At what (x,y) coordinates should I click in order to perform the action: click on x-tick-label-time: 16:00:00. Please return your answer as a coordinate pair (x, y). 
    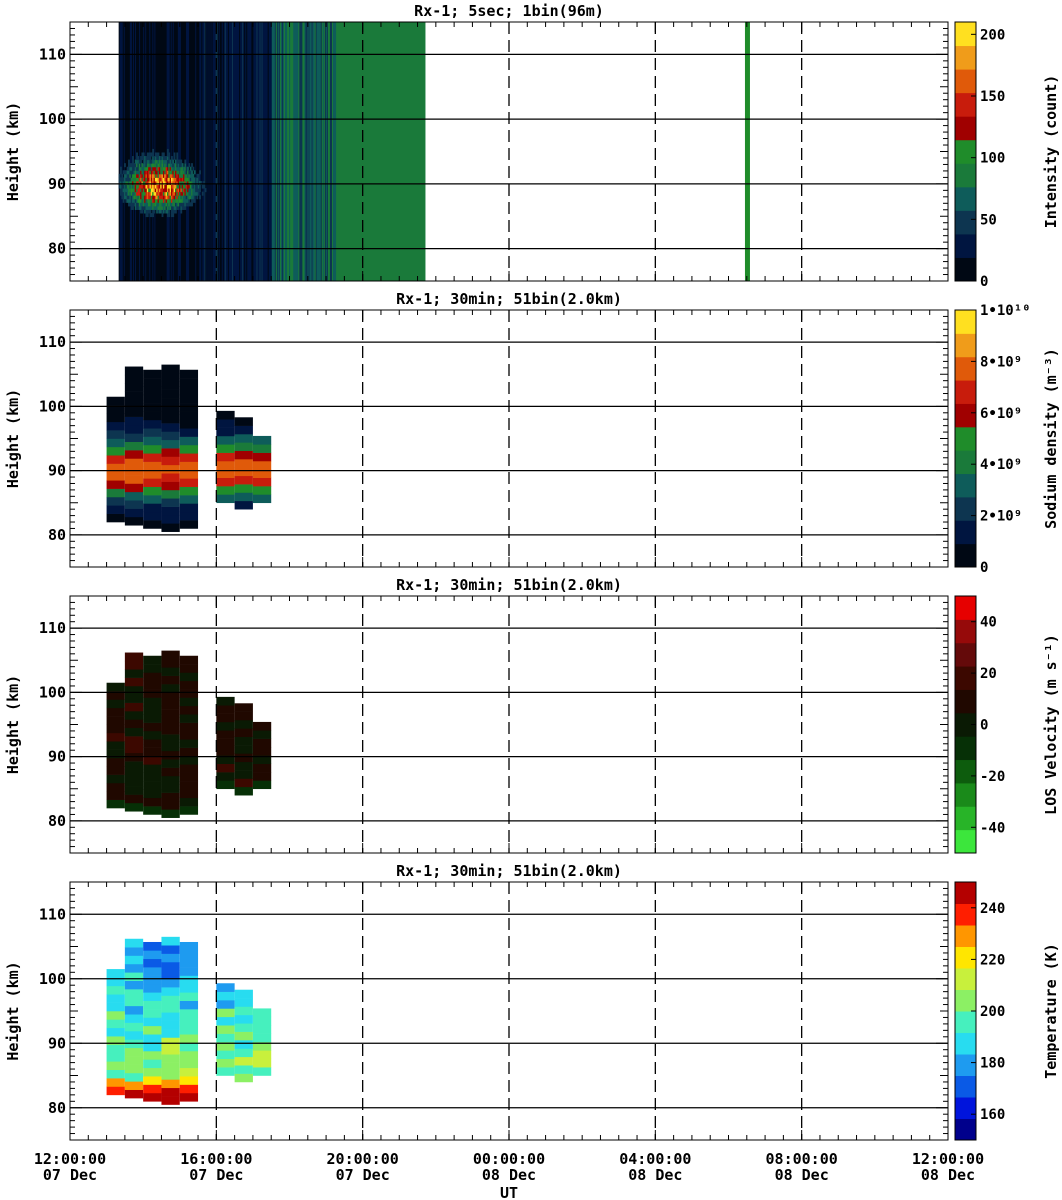
    Looking at the image, I should click on (216, 1159).